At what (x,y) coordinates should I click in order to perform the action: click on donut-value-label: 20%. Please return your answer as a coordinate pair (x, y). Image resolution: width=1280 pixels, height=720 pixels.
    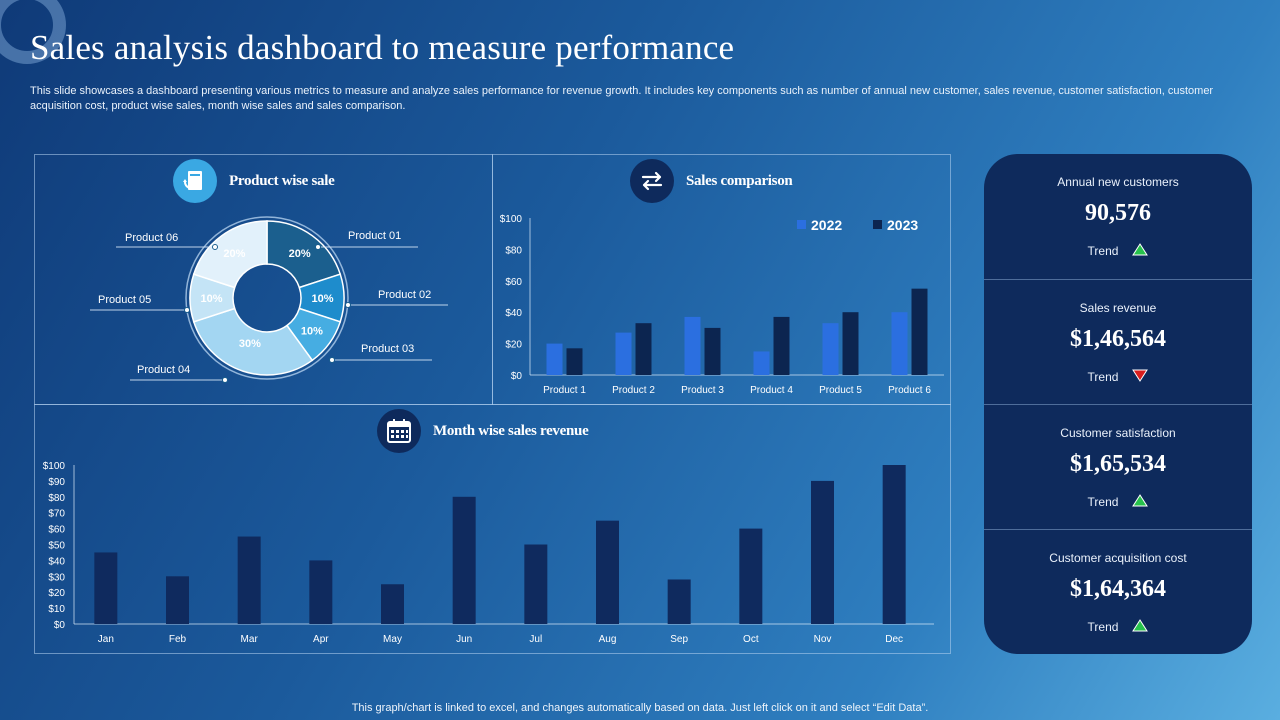
    Looking at the image, I should click on (234, 254).